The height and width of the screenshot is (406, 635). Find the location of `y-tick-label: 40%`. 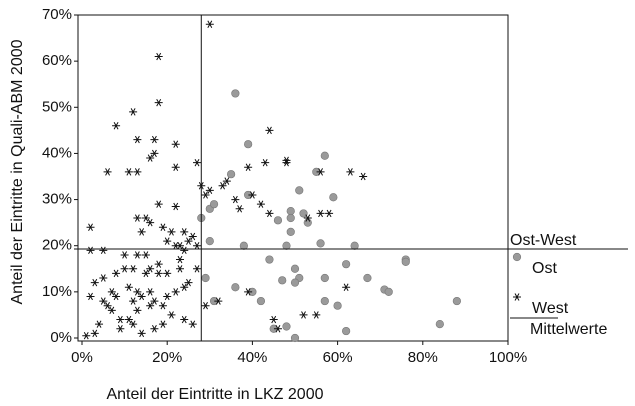

y-tick-label: 40% is located at coordinates (57, 152).